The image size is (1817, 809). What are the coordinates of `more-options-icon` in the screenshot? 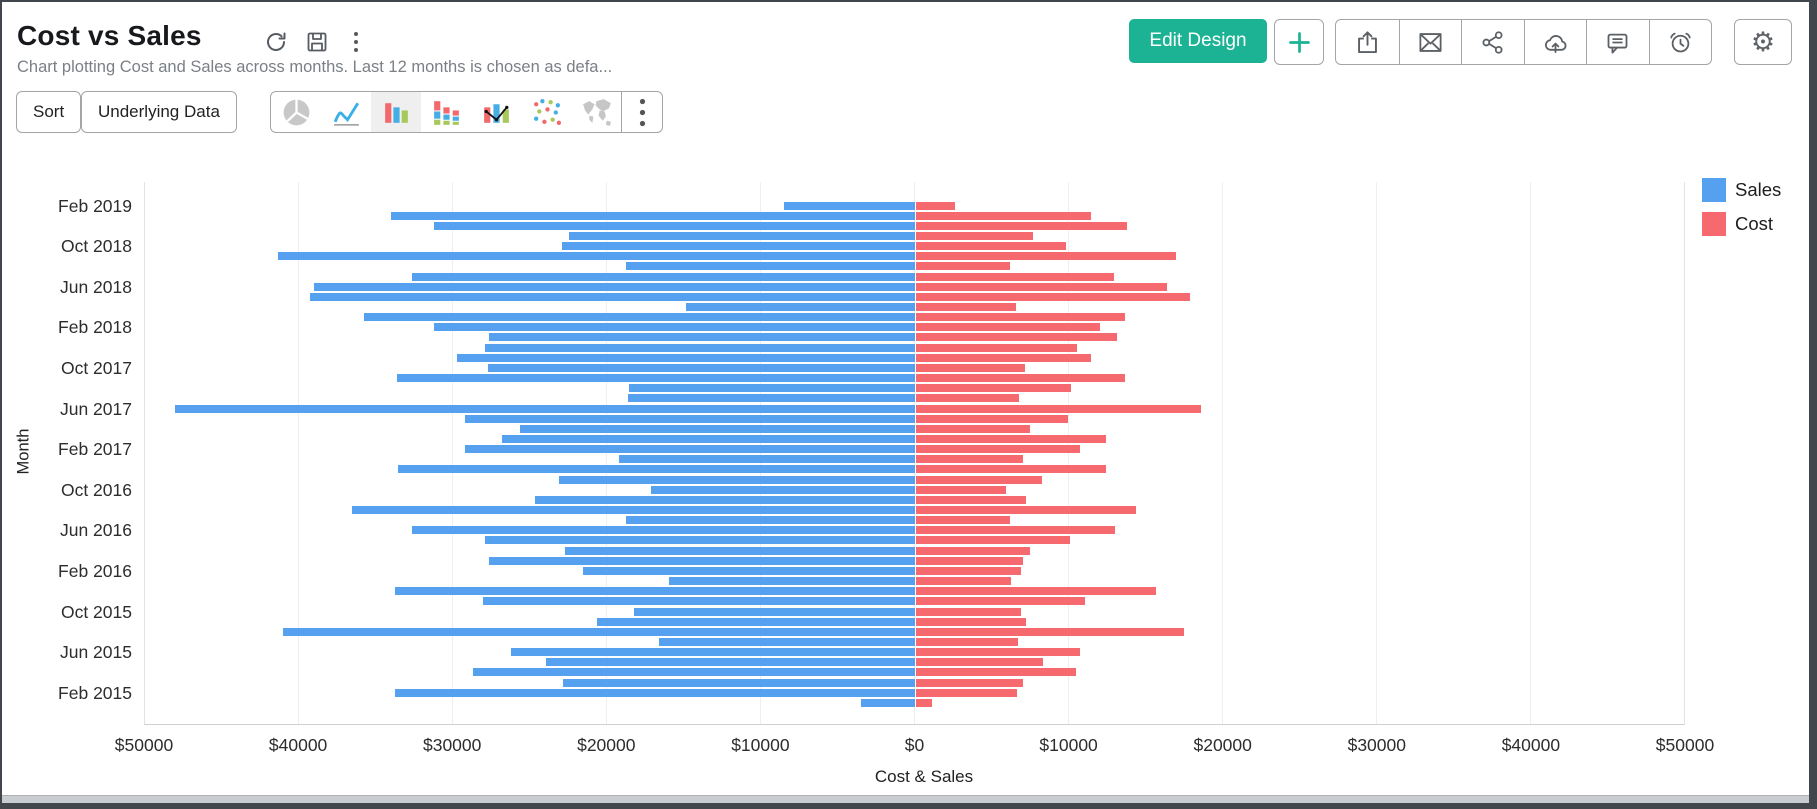 It's located at (351, 42).